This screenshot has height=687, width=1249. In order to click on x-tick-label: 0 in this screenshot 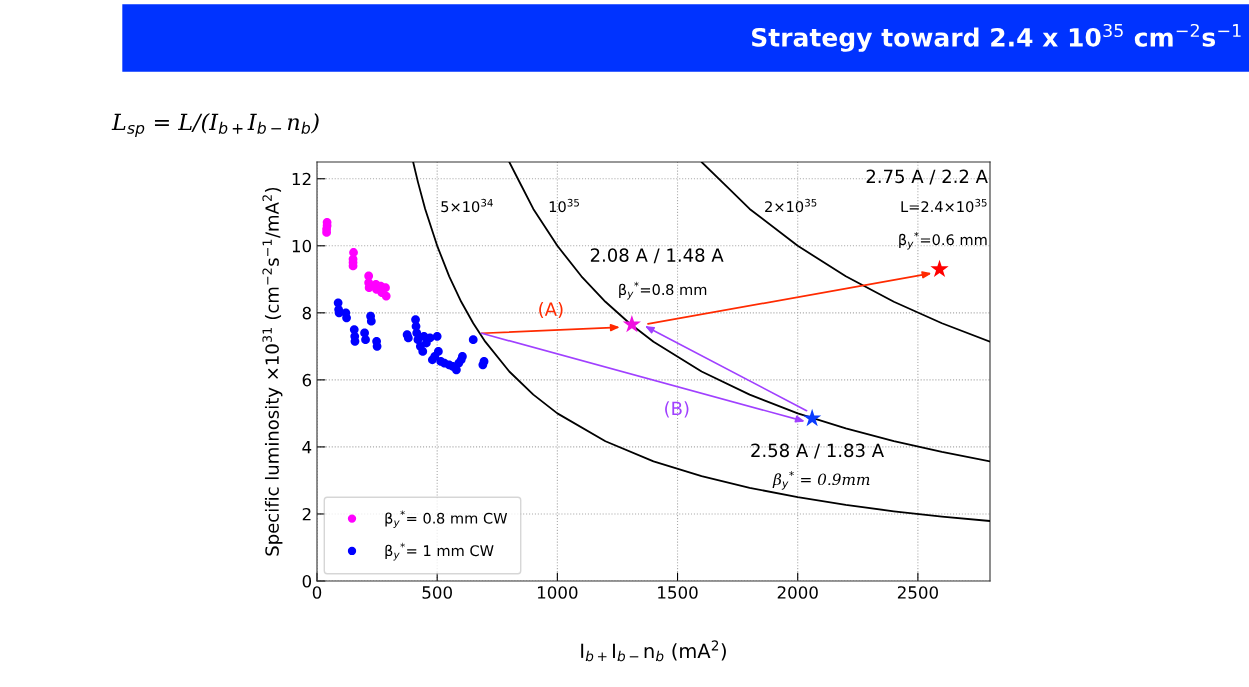, I will do `click(317, 592)`.